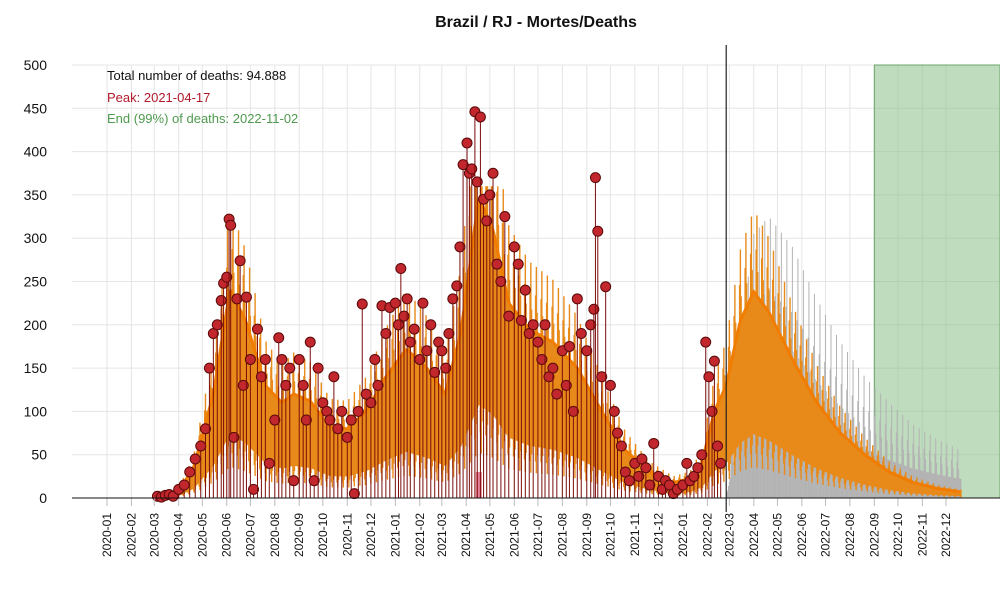 The height and width of the screenshot is (600, 1000). Describe the element at coordinates (36, 325) in the screenshot. I see `y-tick-label: 200` at that location.